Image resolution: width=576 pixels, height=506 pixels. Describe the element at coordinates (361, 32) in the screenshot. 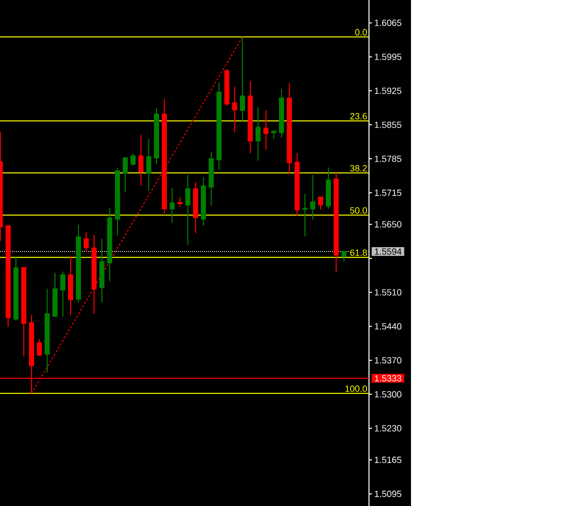

I see `annotation: 0.0` at that location.